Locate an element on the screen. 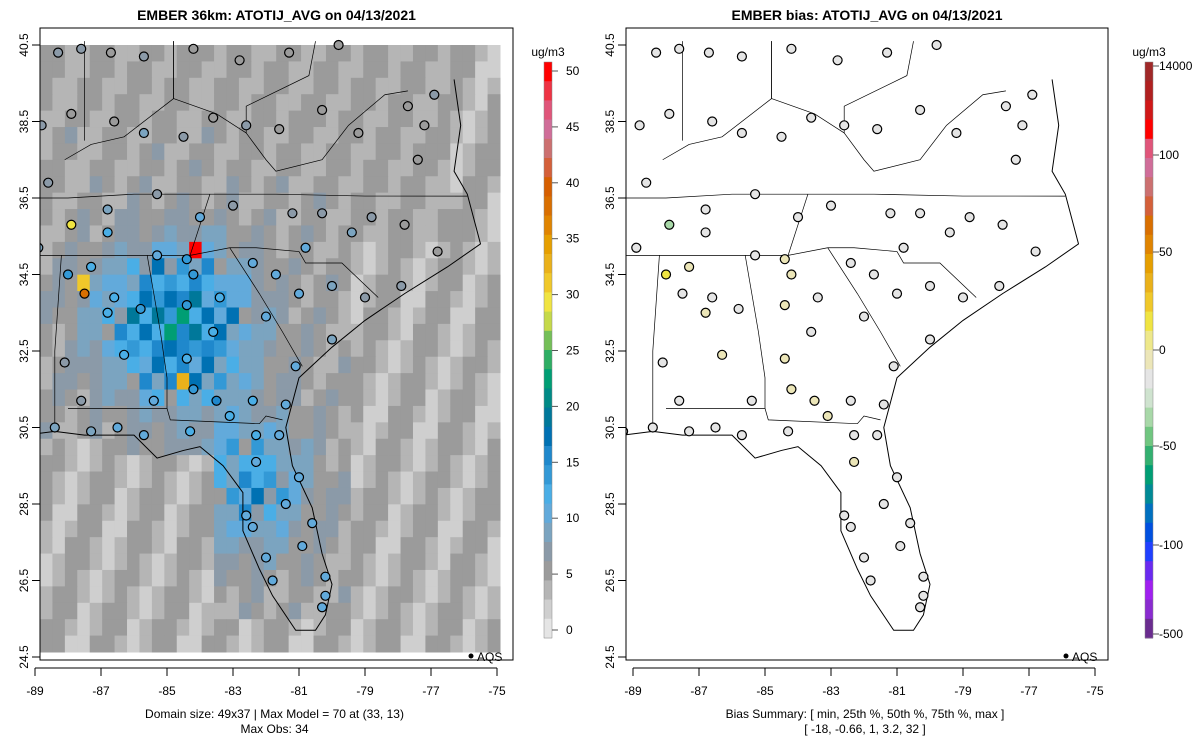 Image resolution: width=1200 pixels, height=750 pixels. legend-aqs-marker is located at coordinates (471, 656).